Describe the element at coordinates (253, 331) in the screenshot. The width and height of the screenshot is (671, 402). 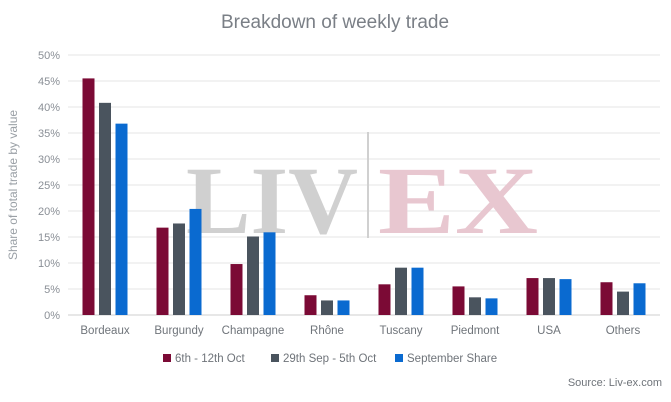
I see `x-category-label: Champagne` at that location.